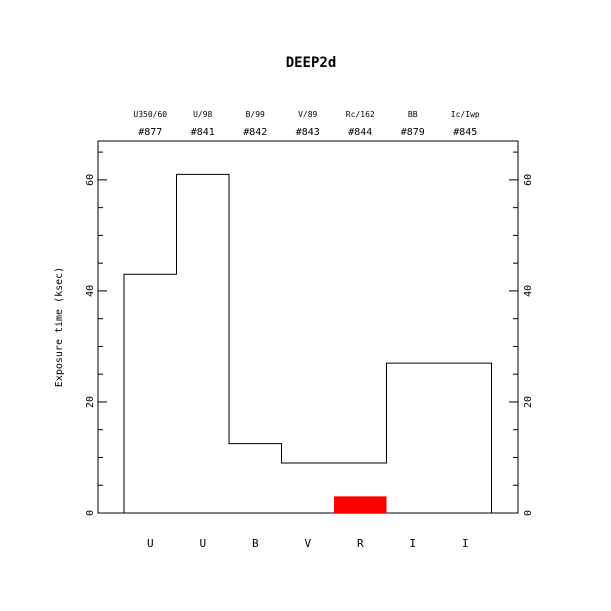 The image size is (611, 611). What do you see at coordinates (465, 132) in the screenshot?
I see `filter-number-label: #845` at bounding box center [465, 132].